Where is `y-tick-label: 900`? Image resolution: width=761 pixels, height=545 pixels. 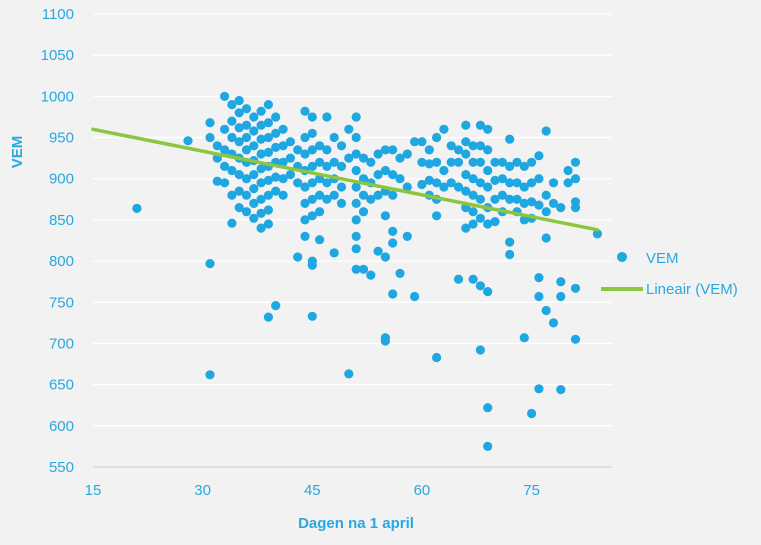 y-tick-label: 900 is located at coordinates (61, 179).